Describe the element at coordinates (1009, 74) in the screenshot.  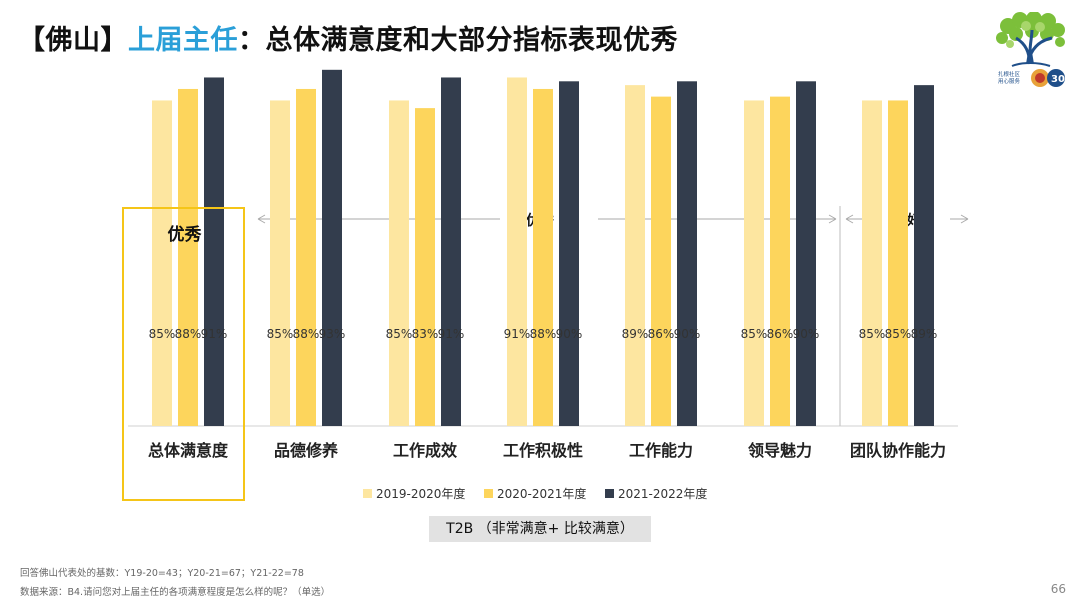
I see `svg-text: 扎根社区` at that location.